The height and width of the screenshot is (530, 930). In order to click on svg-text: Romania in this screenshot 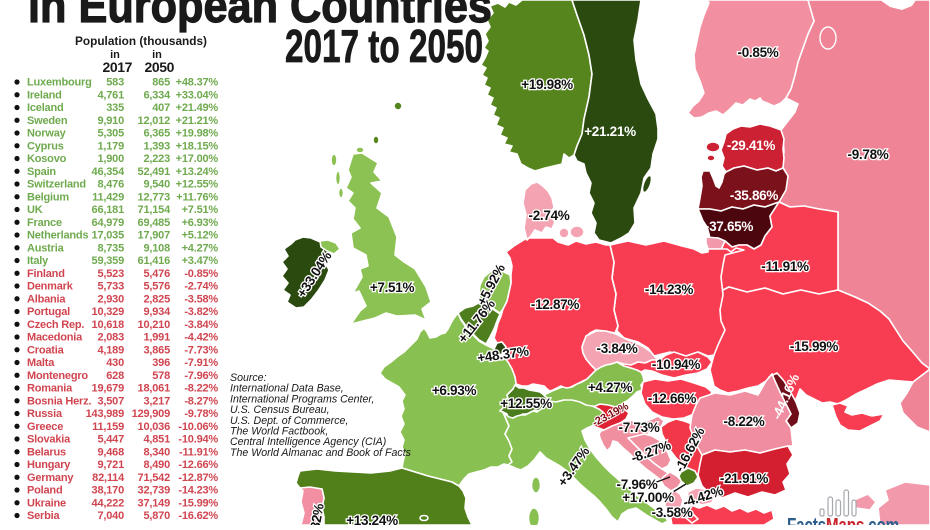, I will do `click(50, 389)`.